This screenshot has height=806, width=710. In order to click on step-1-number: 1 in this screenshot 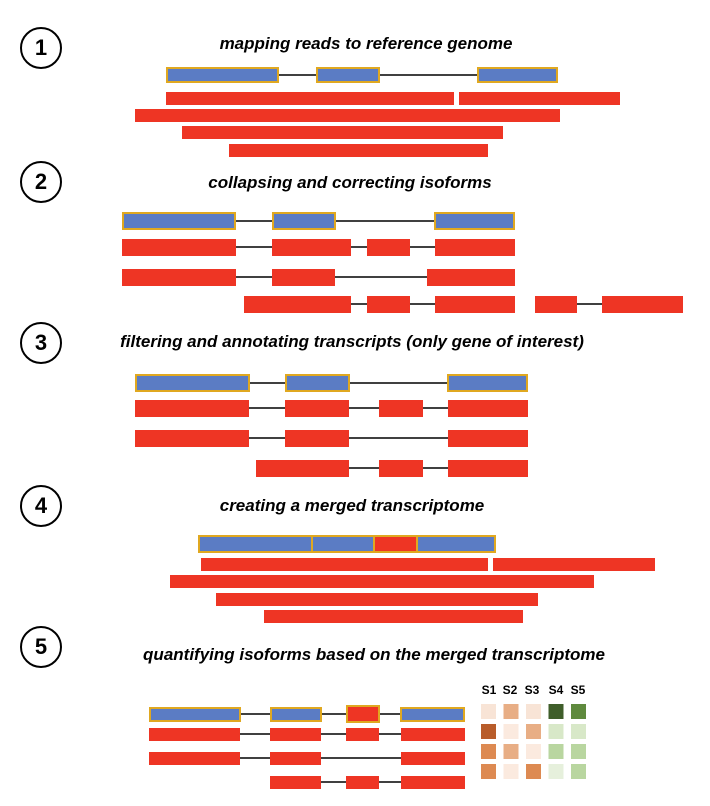, I will do `click(41, 48)`.